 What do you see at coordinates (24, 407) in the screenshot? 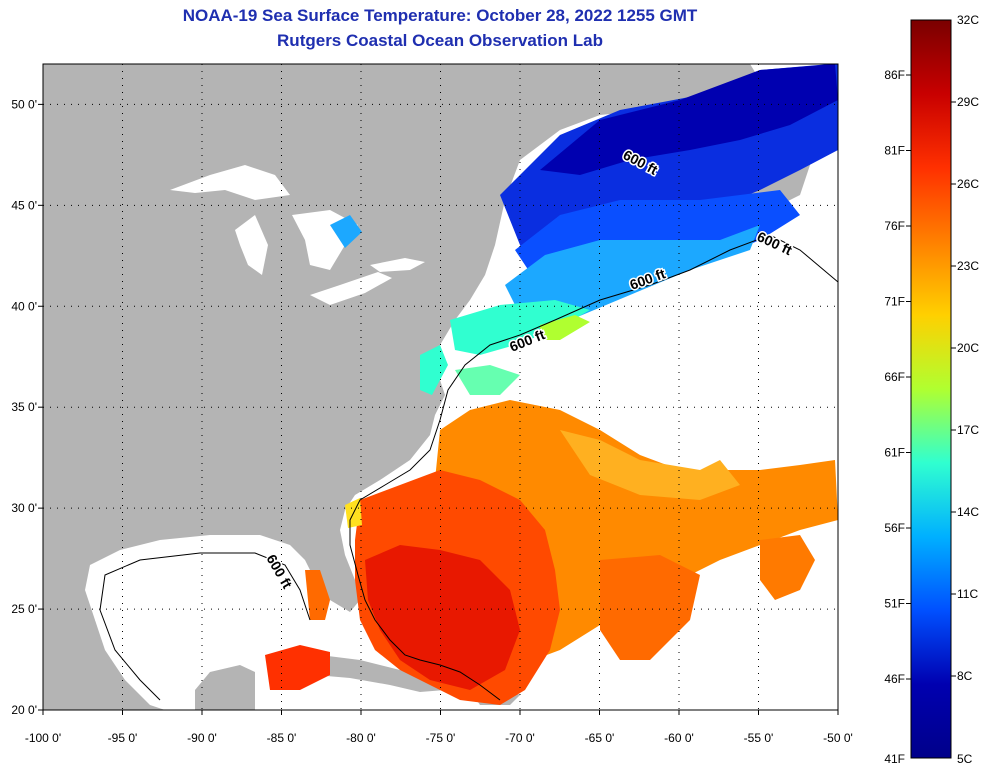
I see `latitude-tick-label: 35 0'` at bounding box center [24, 407].